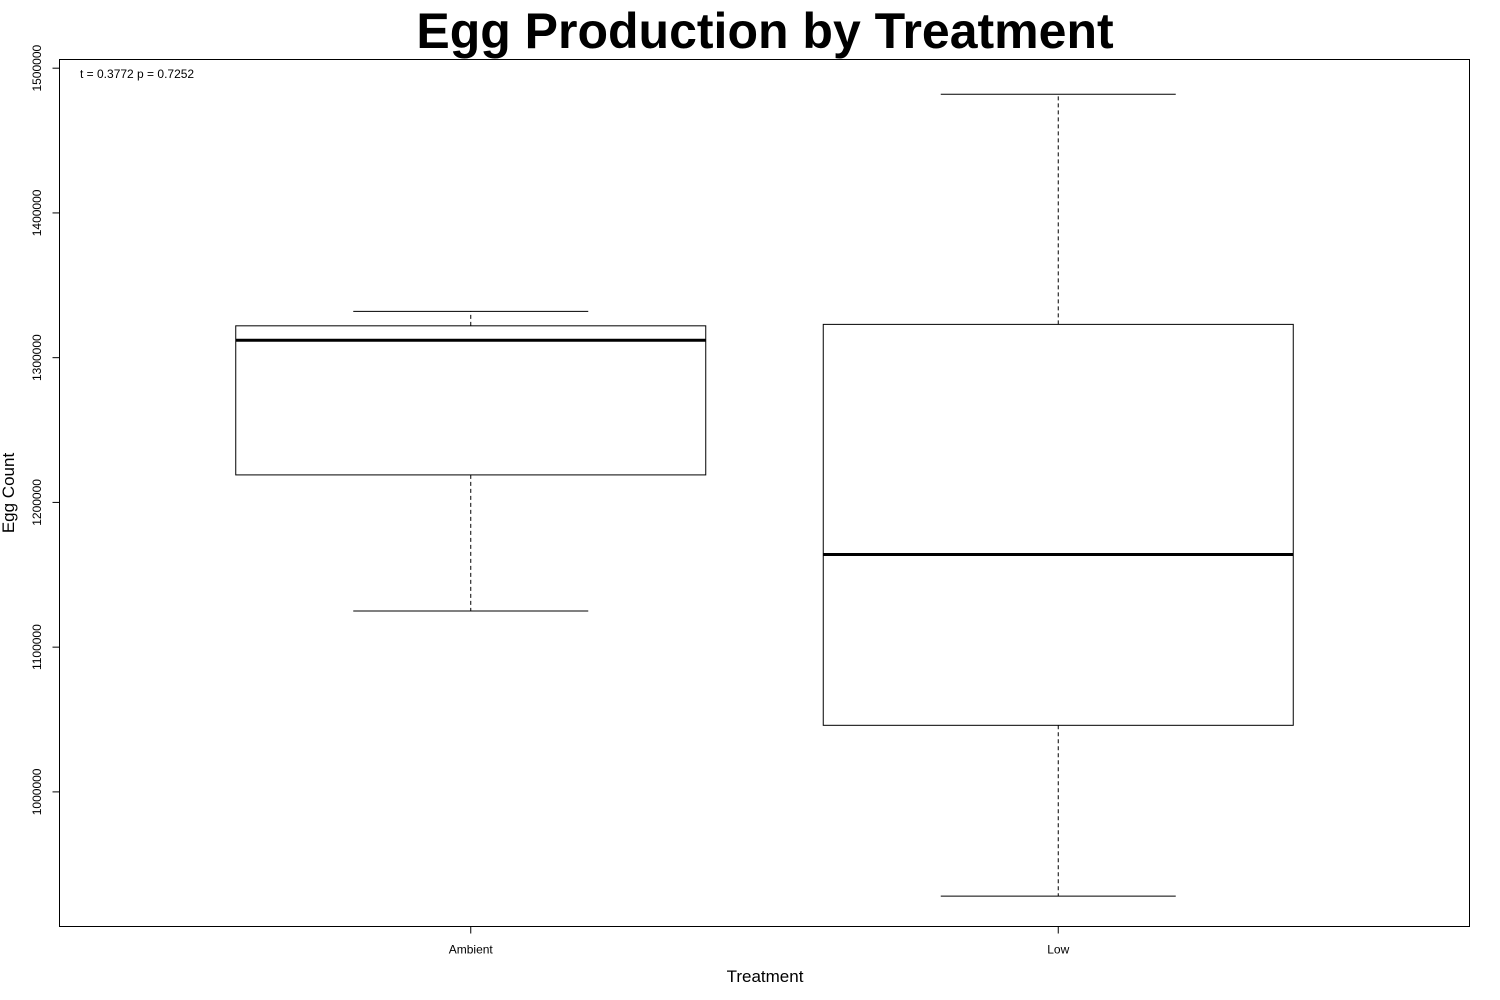 The width and height of the screenshot is (1500, 1000). I want to click on x-tick-label: Low, so click(1058, 950).